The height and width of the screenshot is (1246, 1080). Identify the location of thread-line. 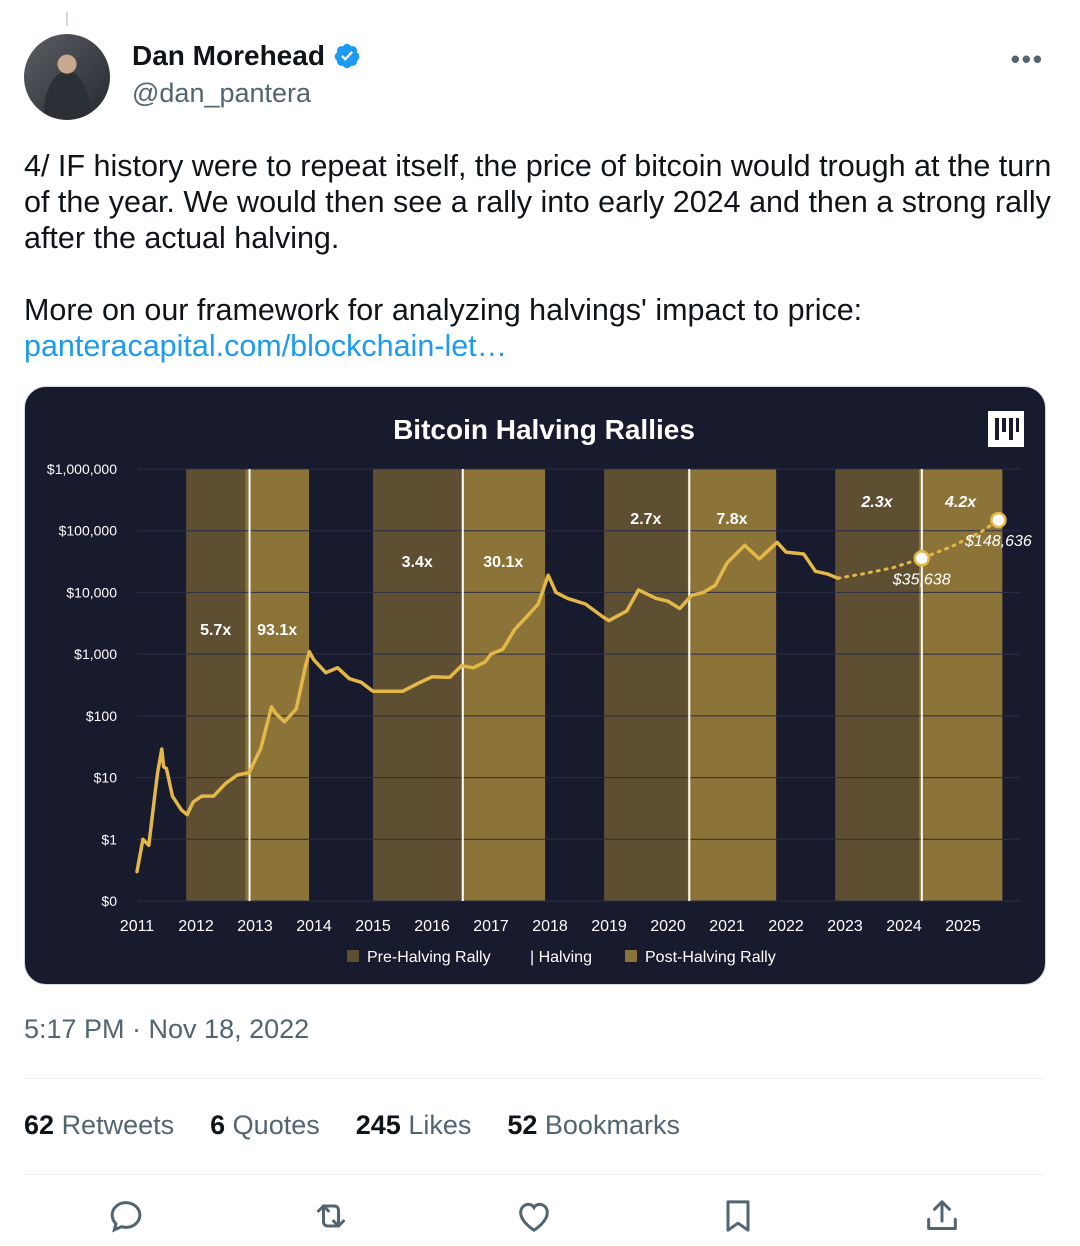
(67, 19).